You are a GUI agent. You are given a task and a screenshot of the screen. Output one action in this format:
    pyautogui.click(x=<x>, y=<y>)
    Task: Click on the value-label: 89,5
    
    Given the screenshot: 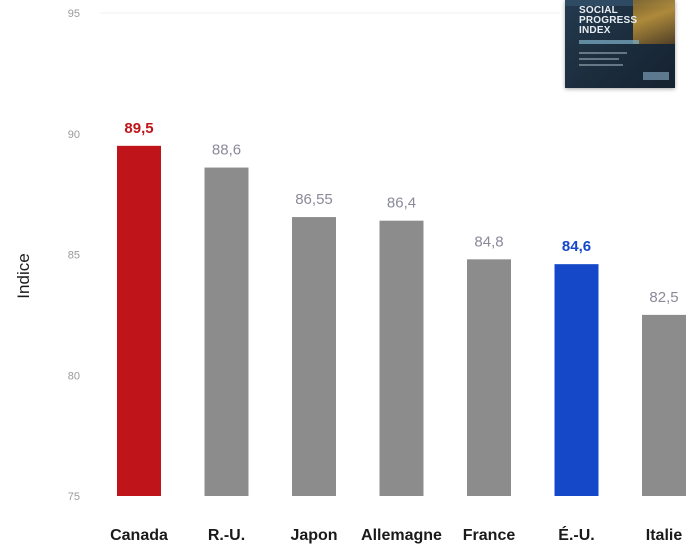 What is the action you would take?
    pyautogui.click(x=138, y=128)
    